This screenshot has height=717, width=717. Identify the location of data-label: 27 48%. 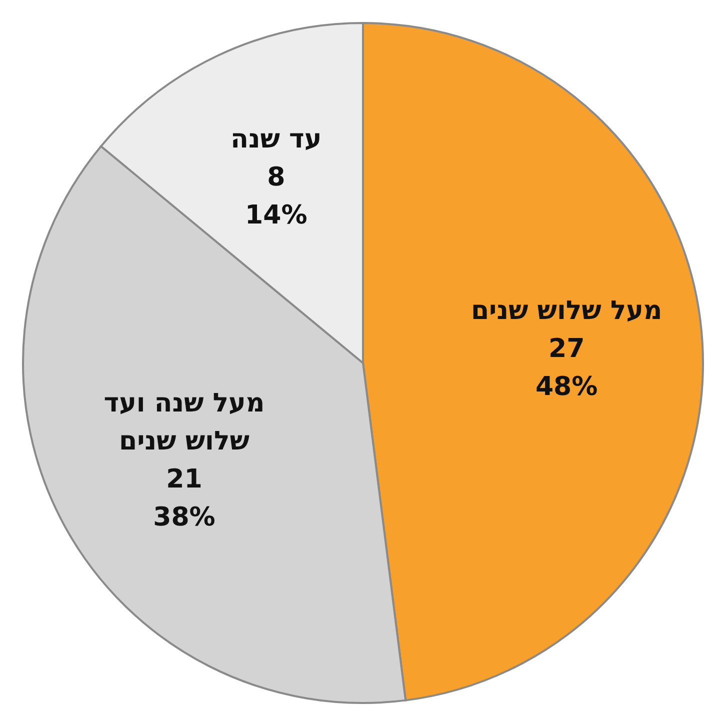
(566, 368).